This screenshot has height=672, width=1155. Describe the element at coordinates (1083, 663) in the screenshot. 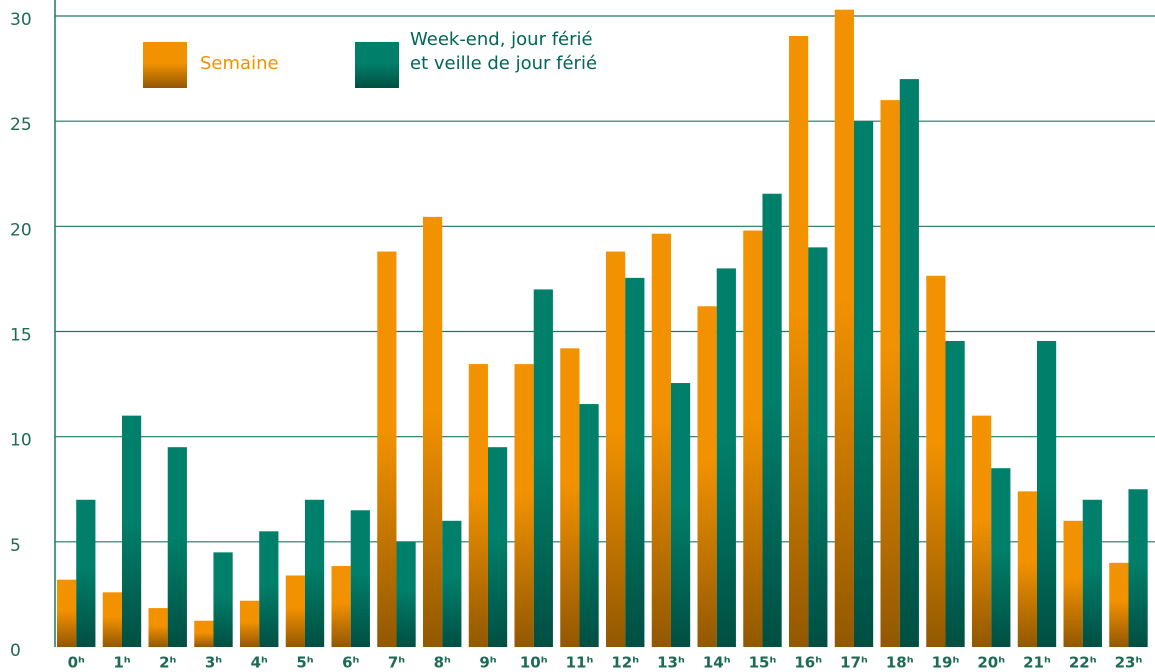

I see `x-tick-label: 22ʰ` at that location.